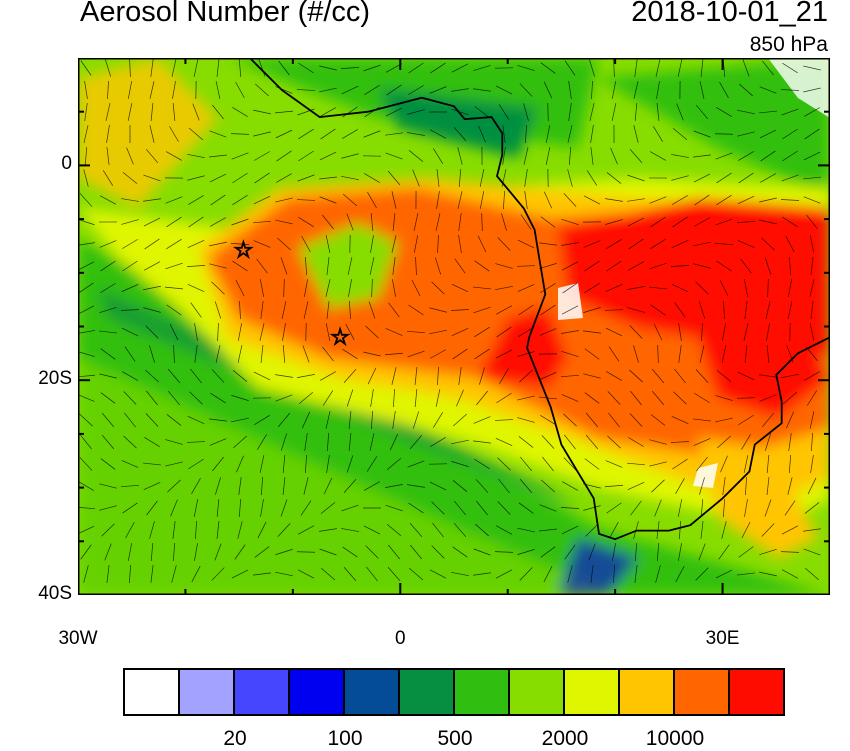  I want to click on x-tick-label: 30E, so click(723, 639).